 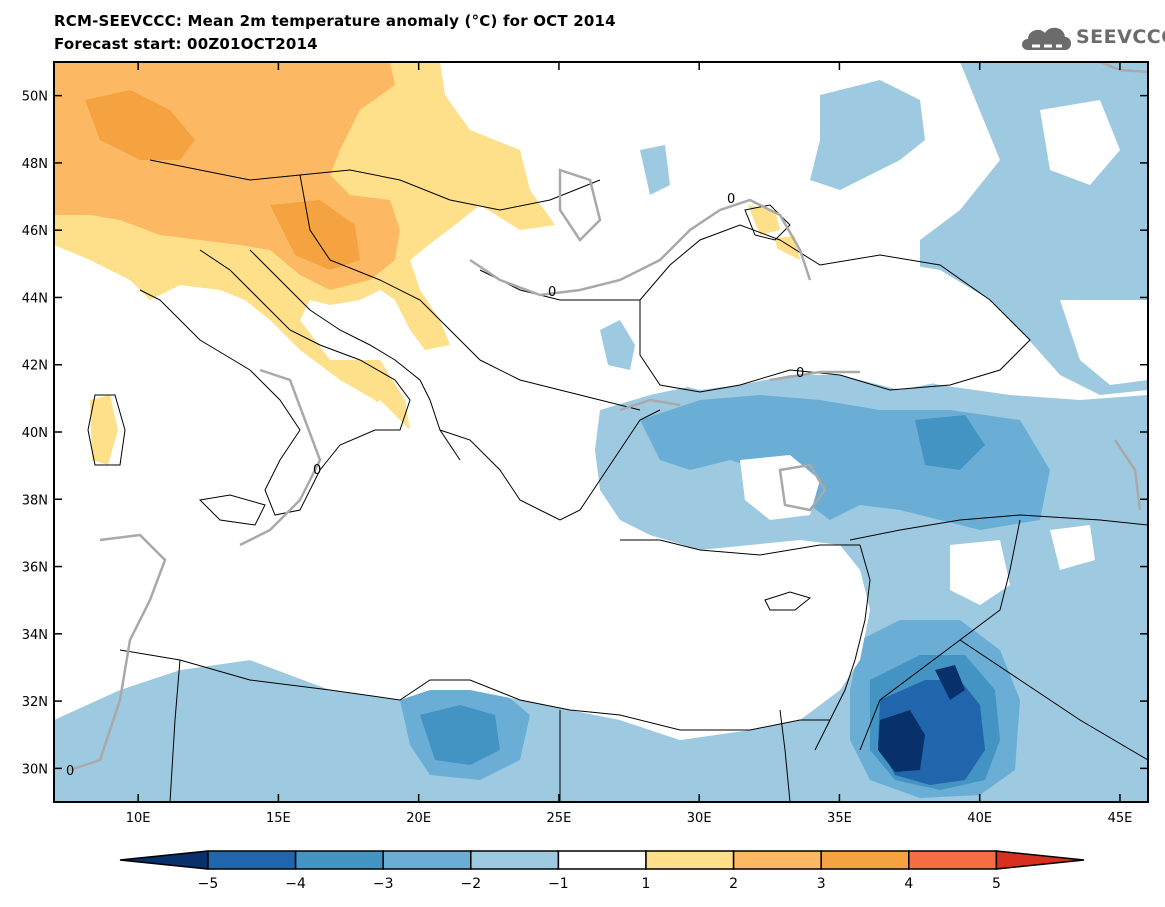 I want to click on sardinia-coast, so click(x=106, y=430).